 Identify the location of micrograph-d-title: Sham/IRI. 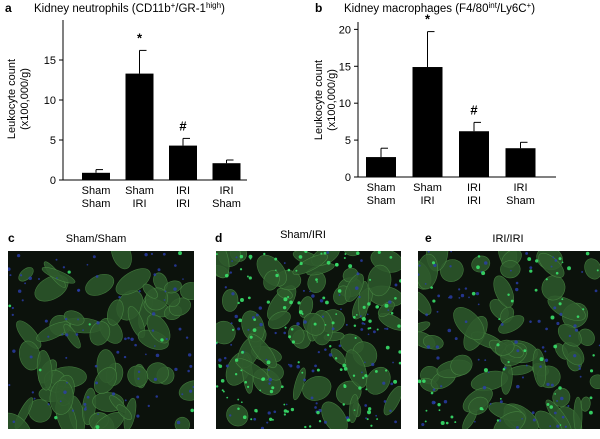
(303, 235).